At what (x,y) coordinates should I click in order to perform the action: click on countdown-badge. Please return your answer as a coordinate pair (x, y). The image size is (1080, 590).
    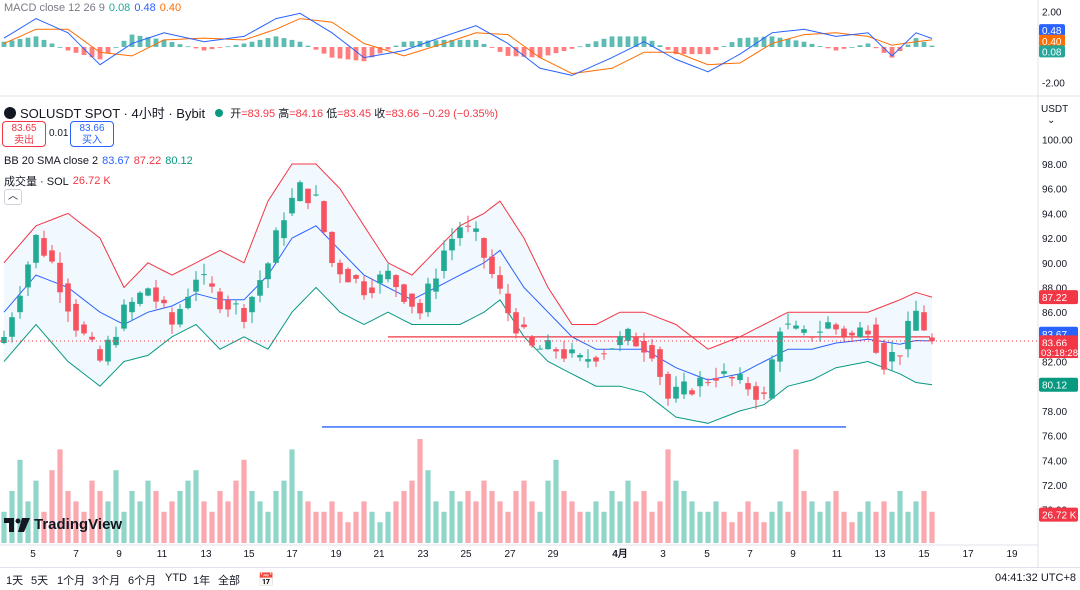
    Looking at the image, I should click on (1058, 352).